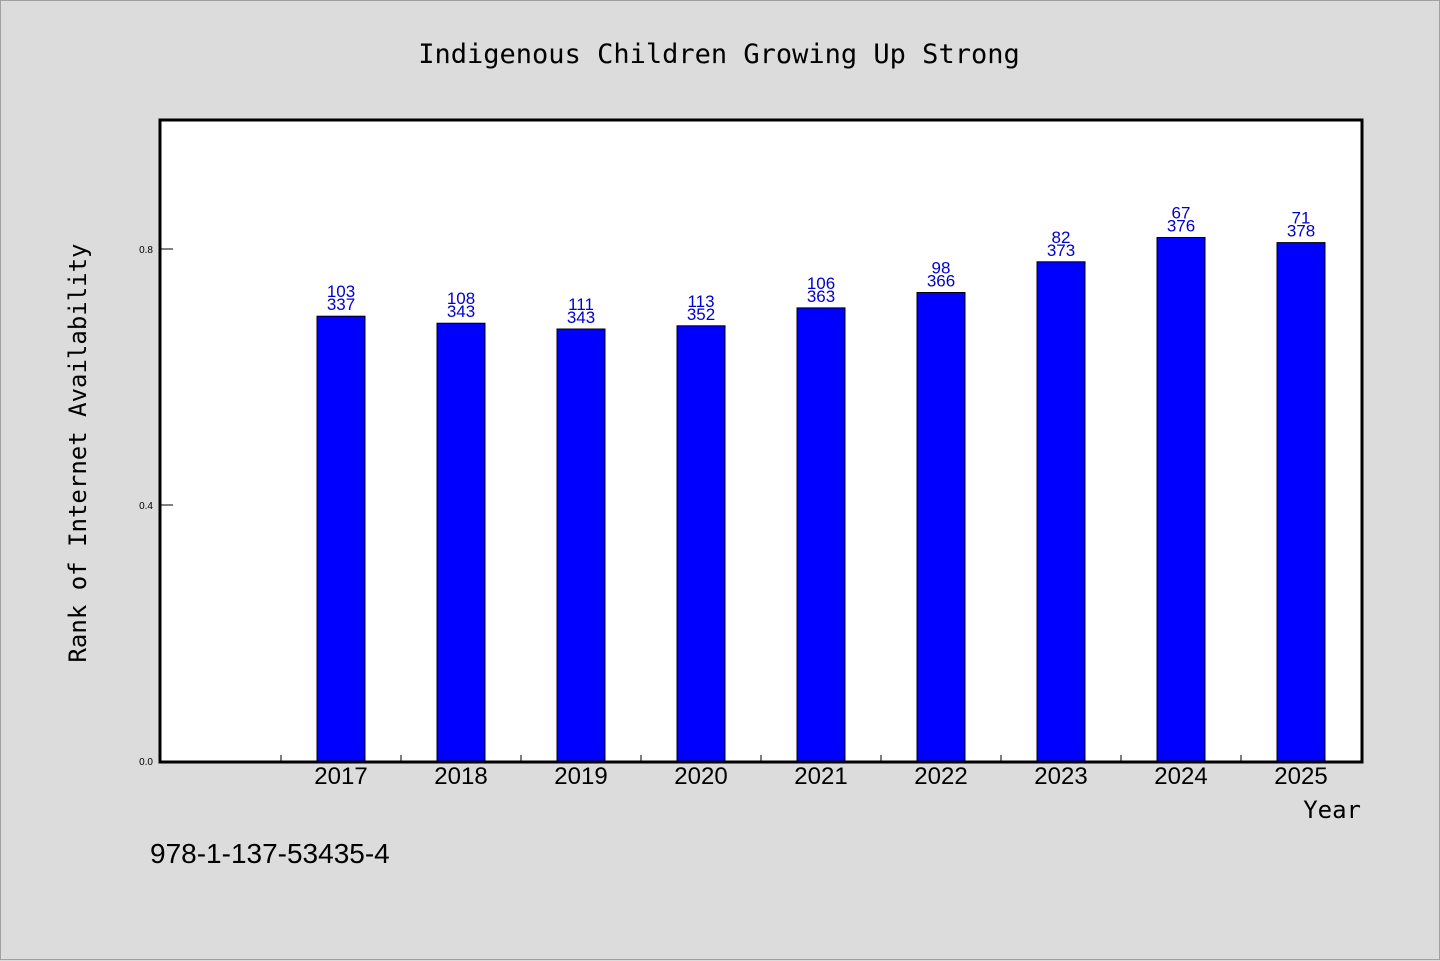 This screenshot has height=961, width=1440. Describe the element at coordinates (941, 281) in the screenshot. I see `data-label-bottom: 366` at that location.